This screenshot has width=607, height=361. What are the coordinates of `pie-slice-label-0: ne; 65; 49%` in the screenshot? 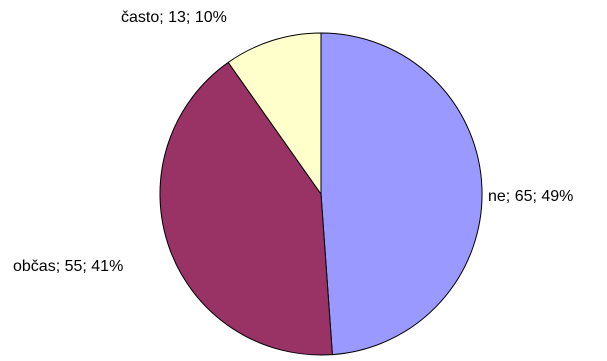 It's located at (530, 196).